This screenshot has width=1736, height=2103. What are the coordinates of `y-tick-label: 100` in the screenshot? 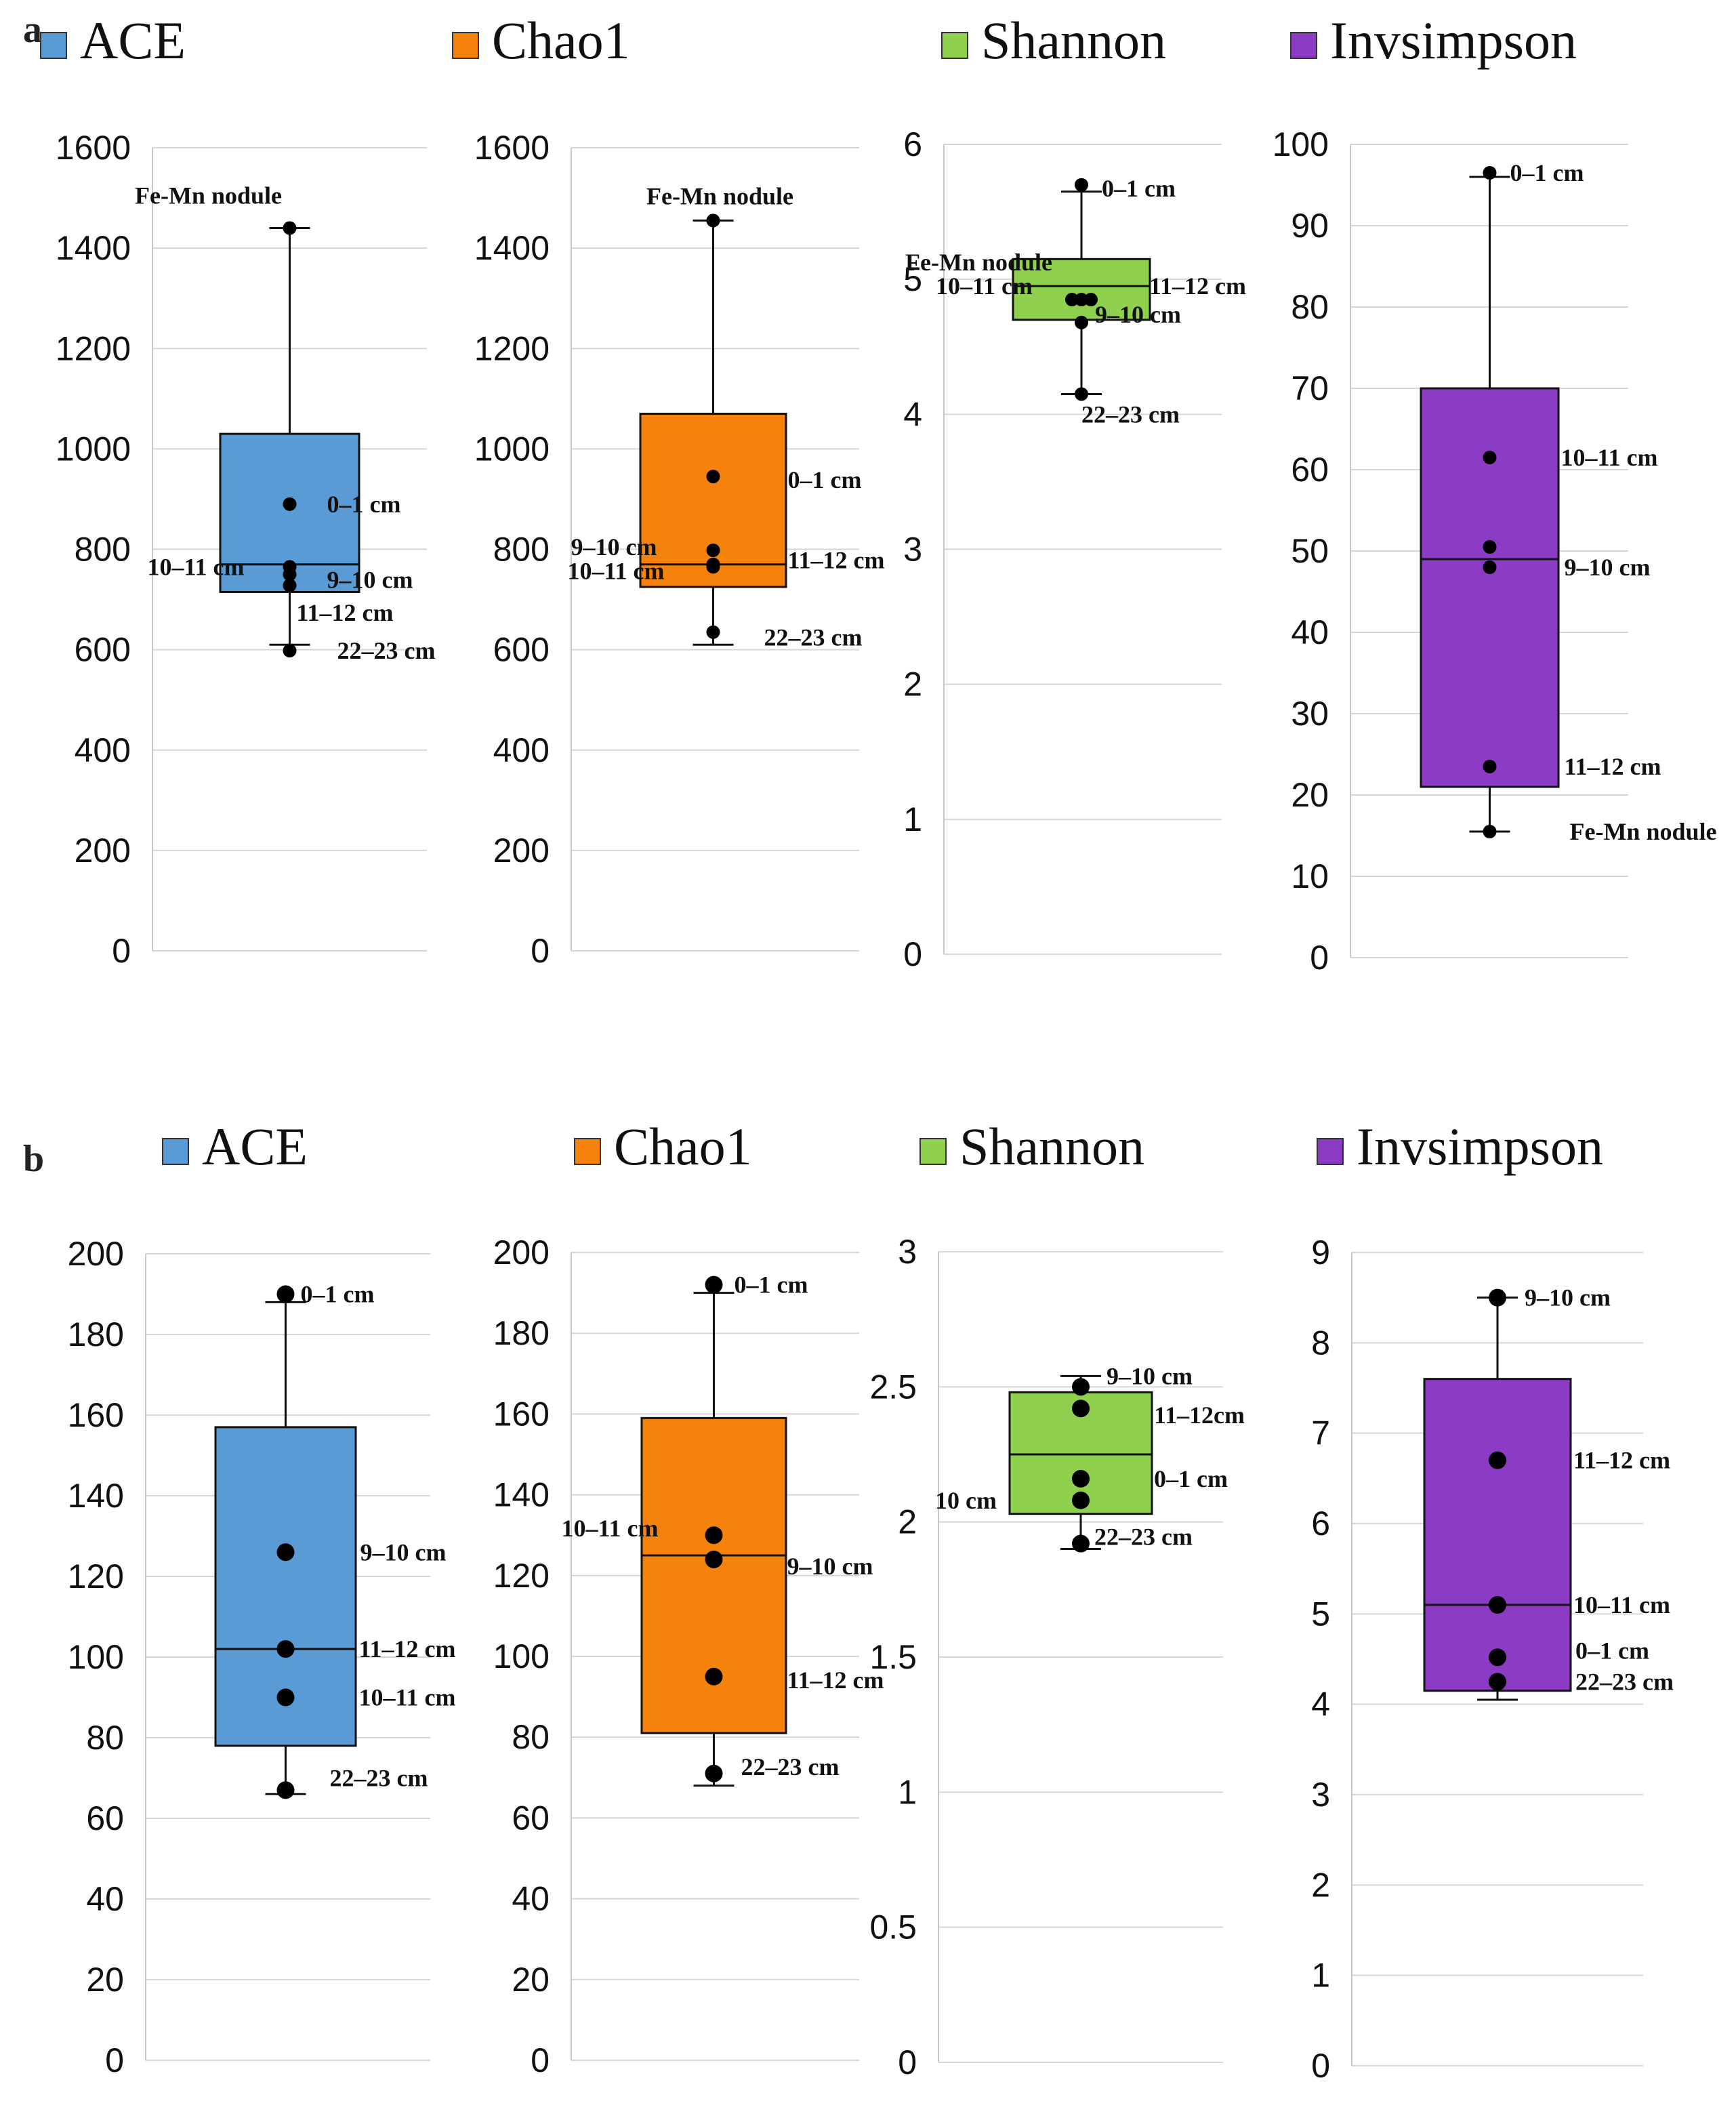 It's located at (96, 1657).